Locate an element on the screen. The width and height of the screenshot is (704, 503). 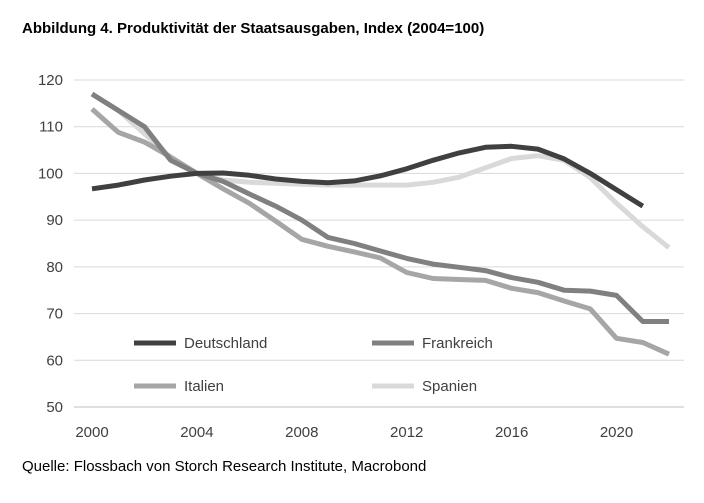
series-line-deutschland is located at coordinates (368, 176).